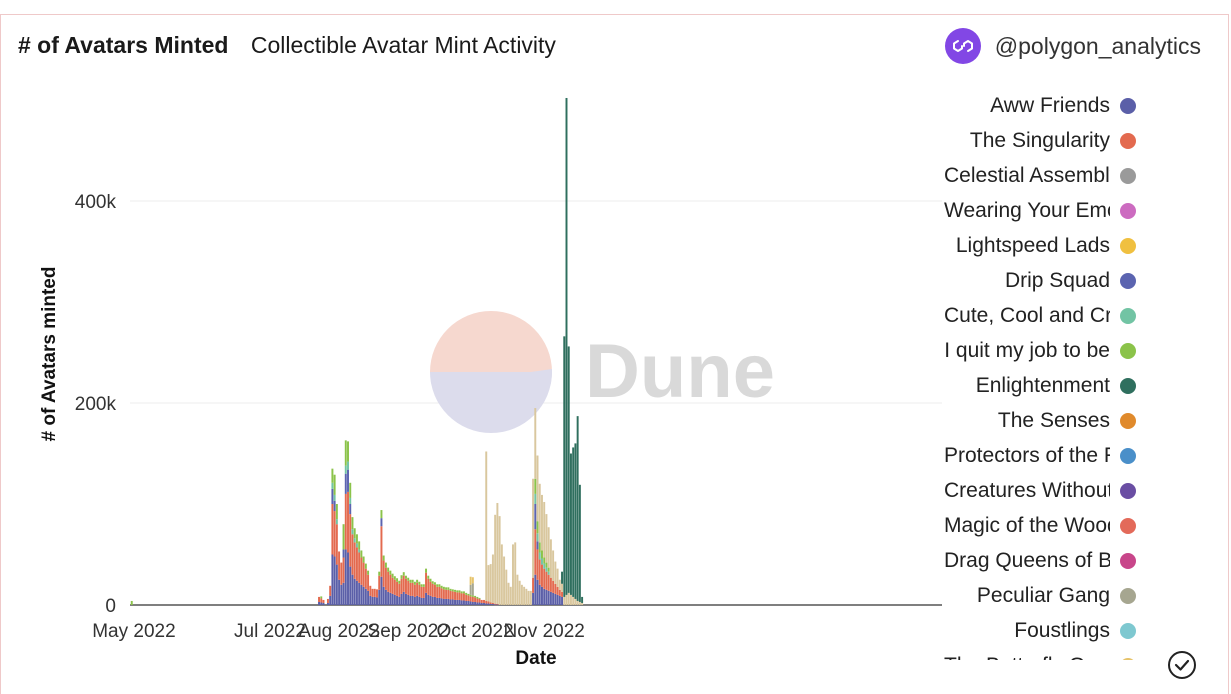 The image size is (1231, 694). What do you see at coordinates (1064, 490) in the screenshot?
I see `legend-item: Creatures Without` at bounding box center [1064, 490].